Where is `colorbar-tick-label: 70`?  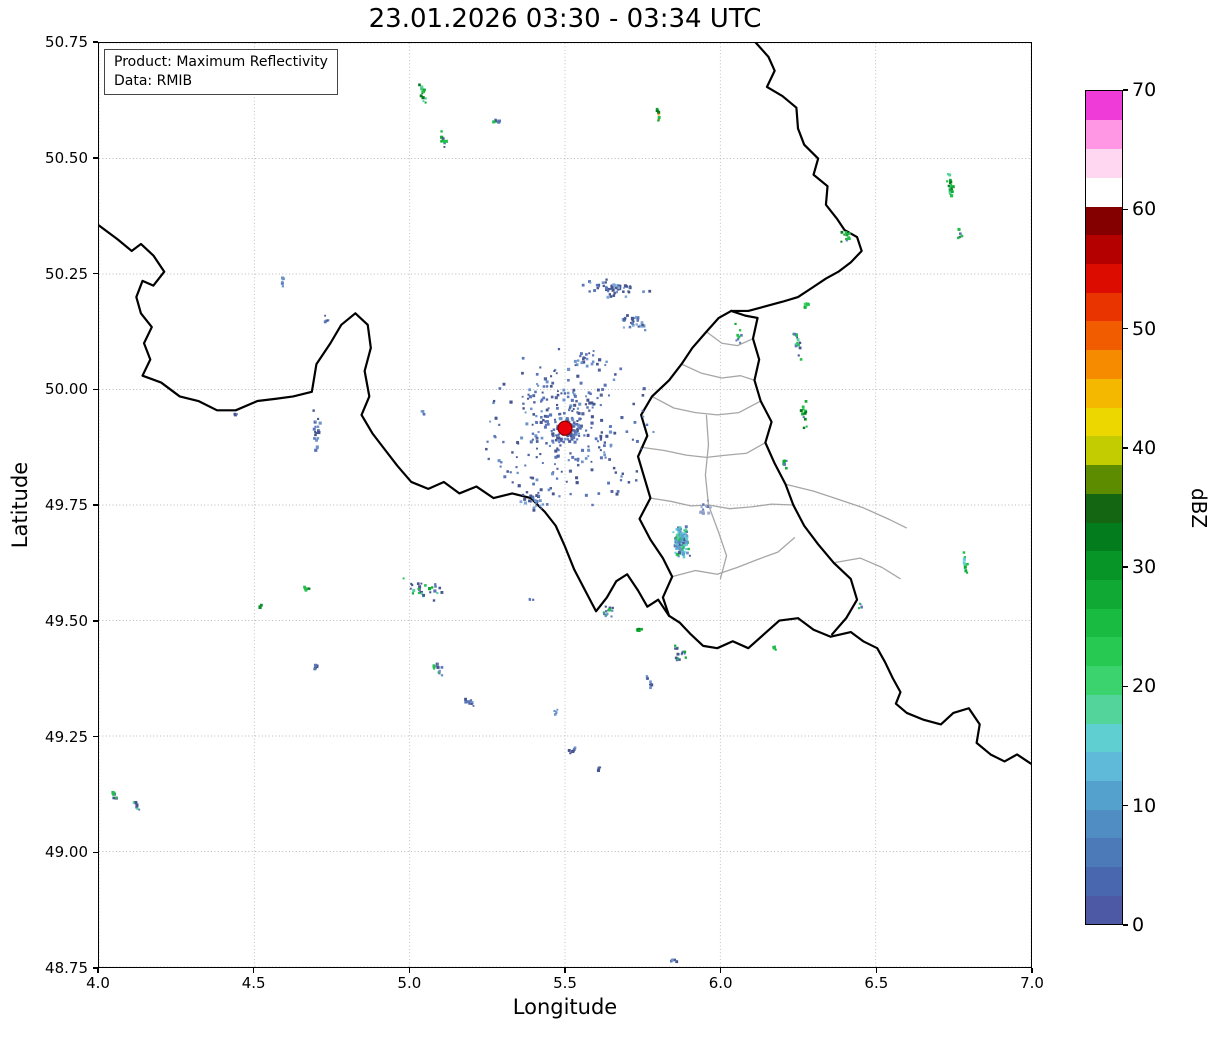
colorbar-tick-label: 70 is located at coordinates (1144, 90).